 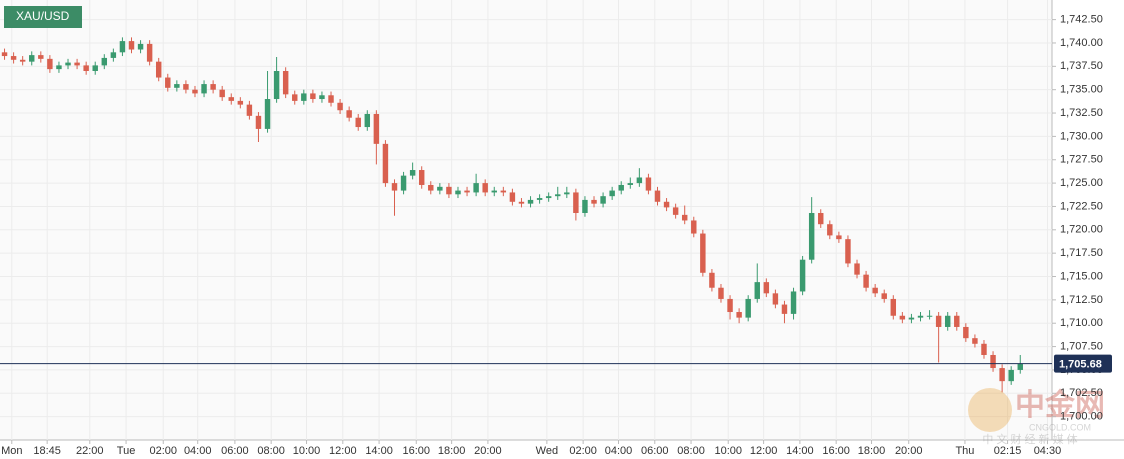 What do you see at coordinates (1081, 66) in the screenshot?
I see `y-tick-label: 1,737.50` at bounding box center [1081, 66].